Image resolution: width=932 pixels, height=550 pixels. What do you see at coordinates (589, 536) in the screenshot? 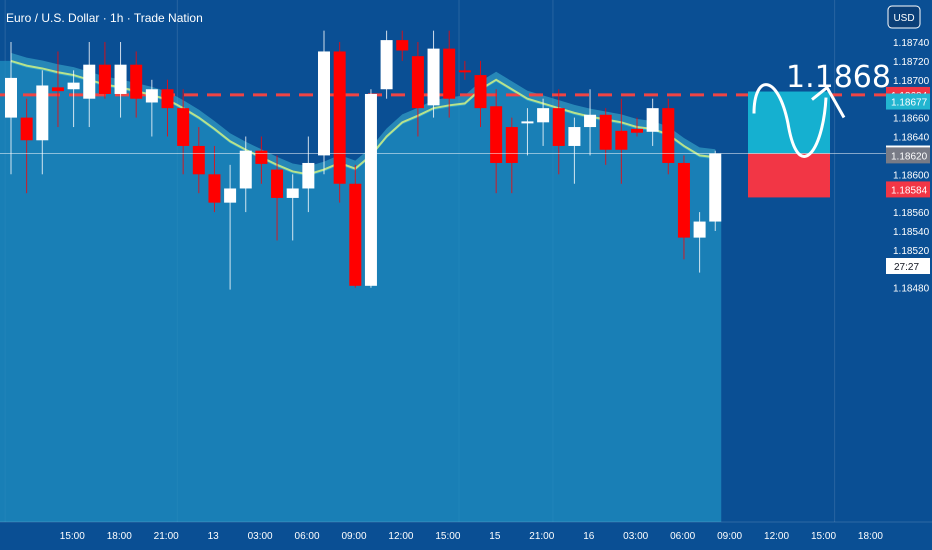
I see `x-tick-label: 16` at bounding box center [589, 536].